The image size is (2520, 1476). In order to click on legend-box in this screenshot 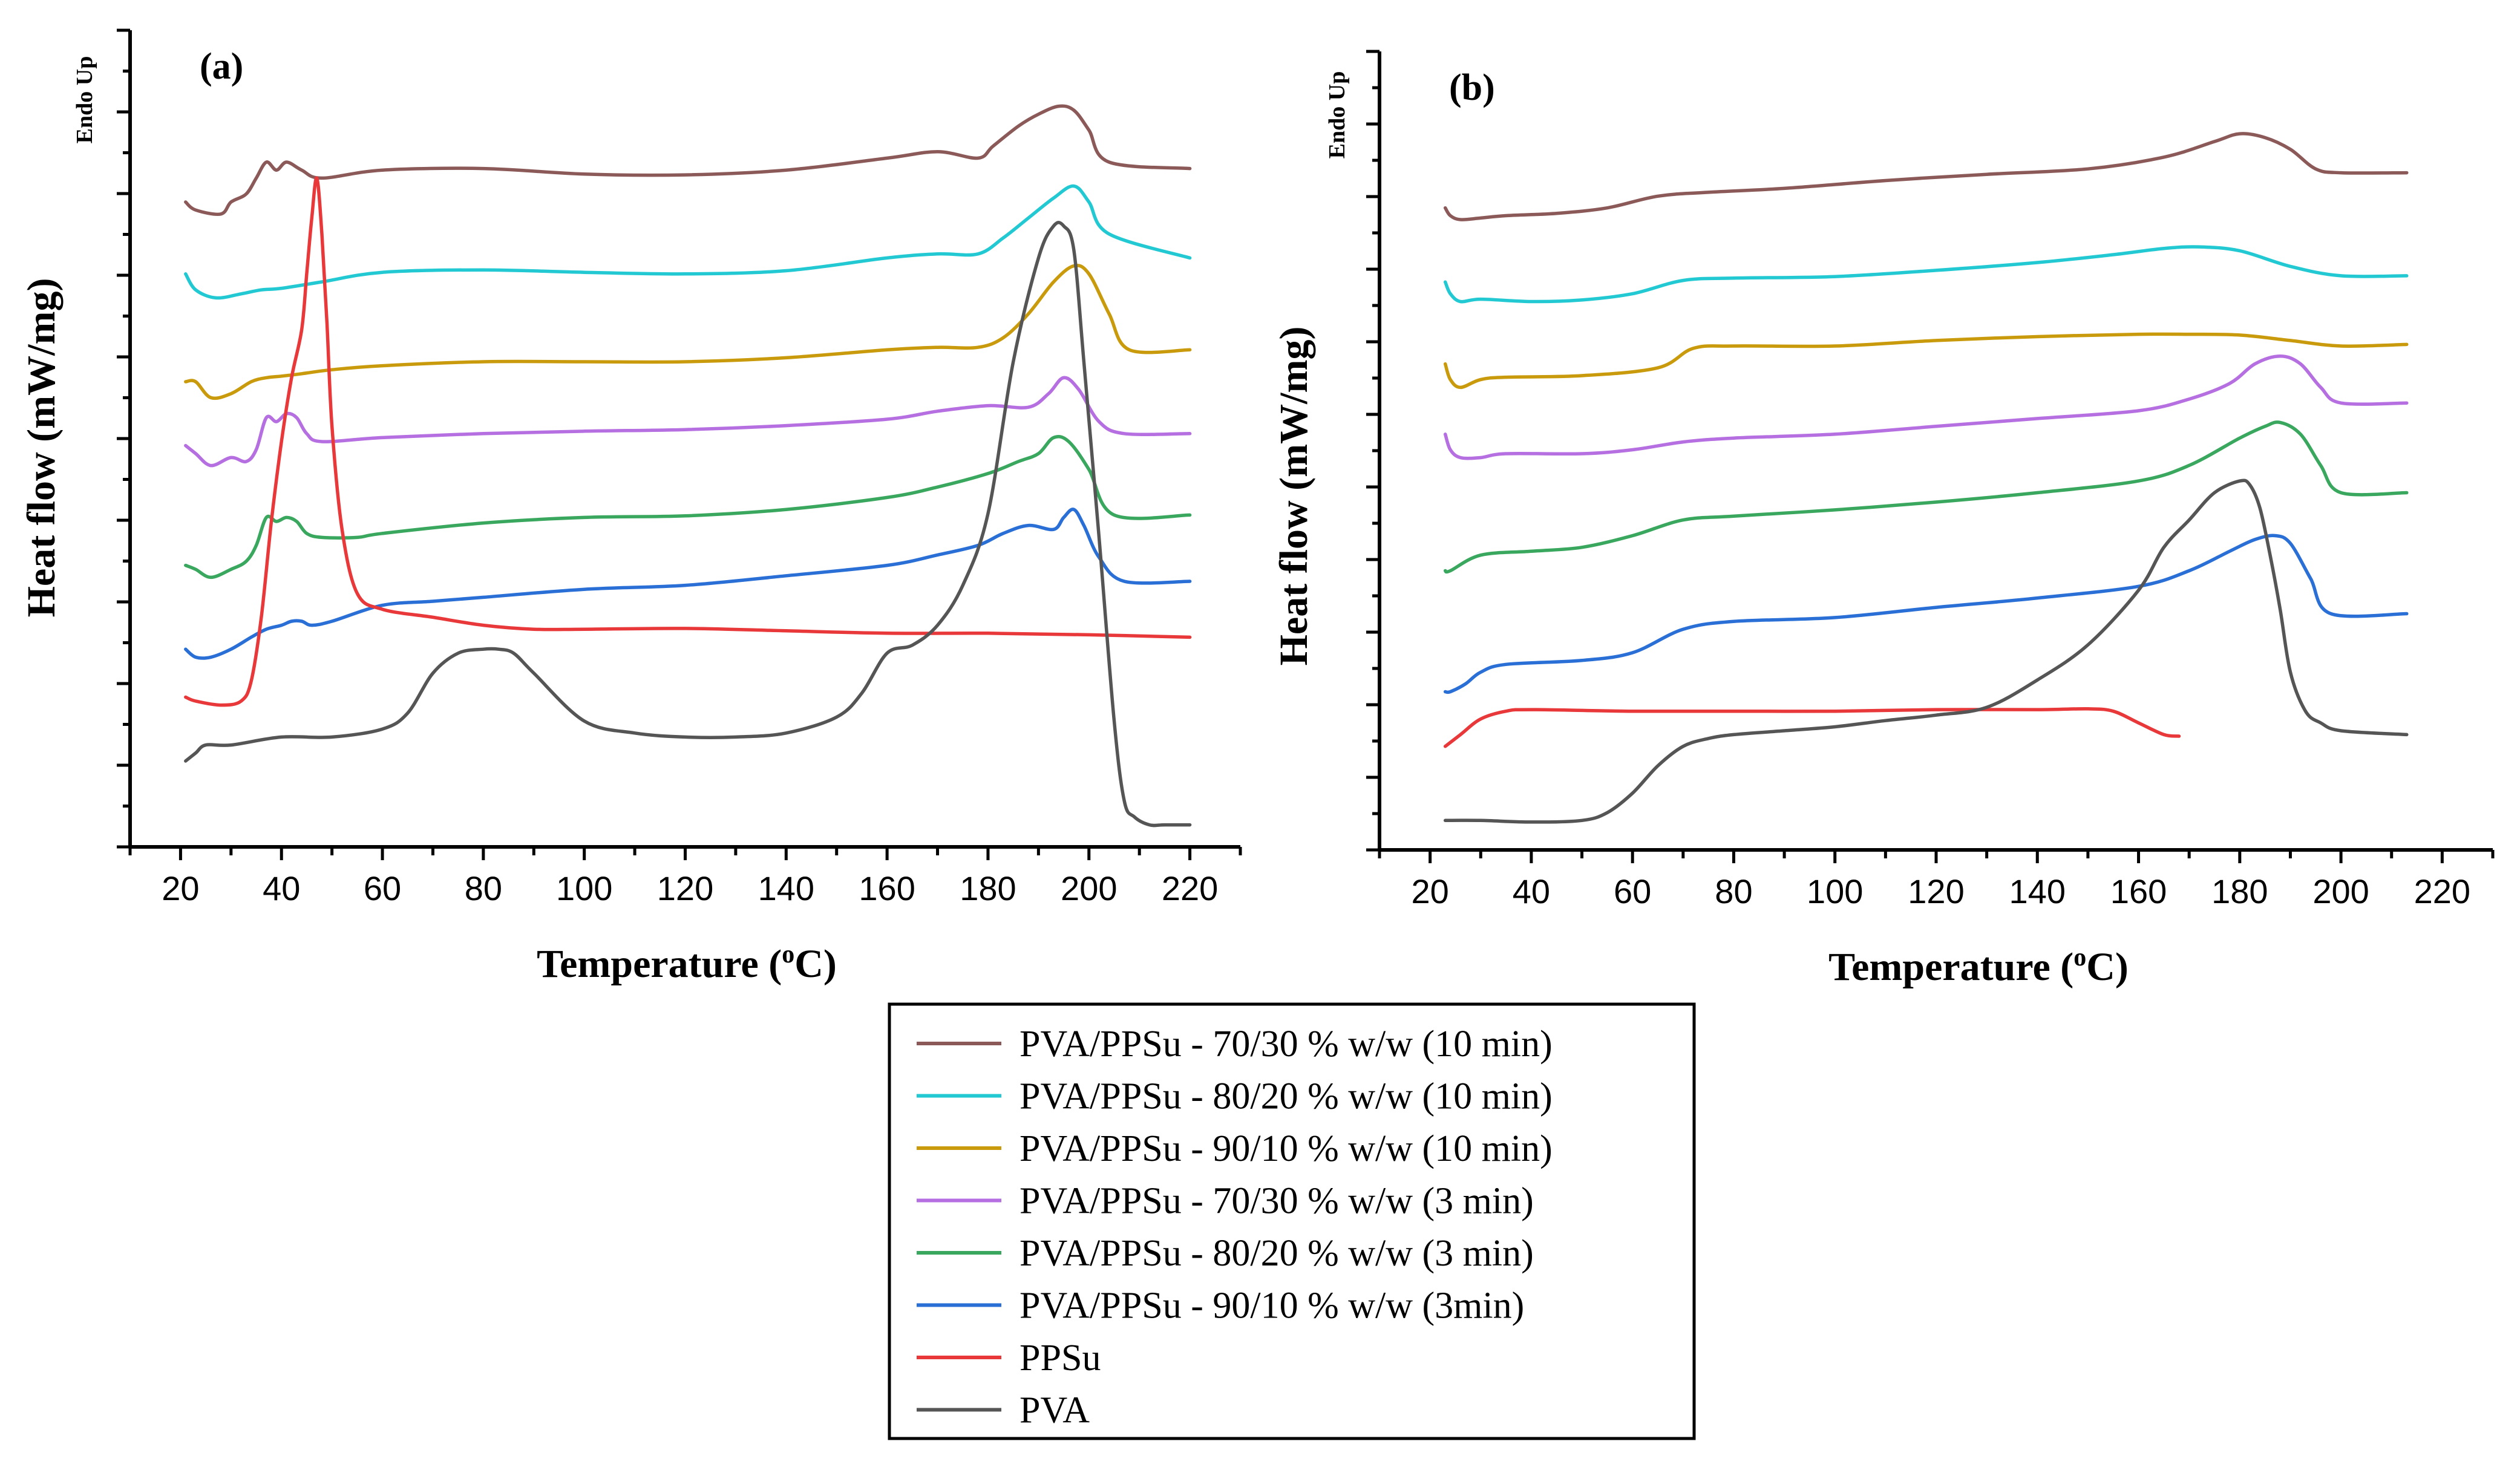, I will do `click(1292, 1221)`.